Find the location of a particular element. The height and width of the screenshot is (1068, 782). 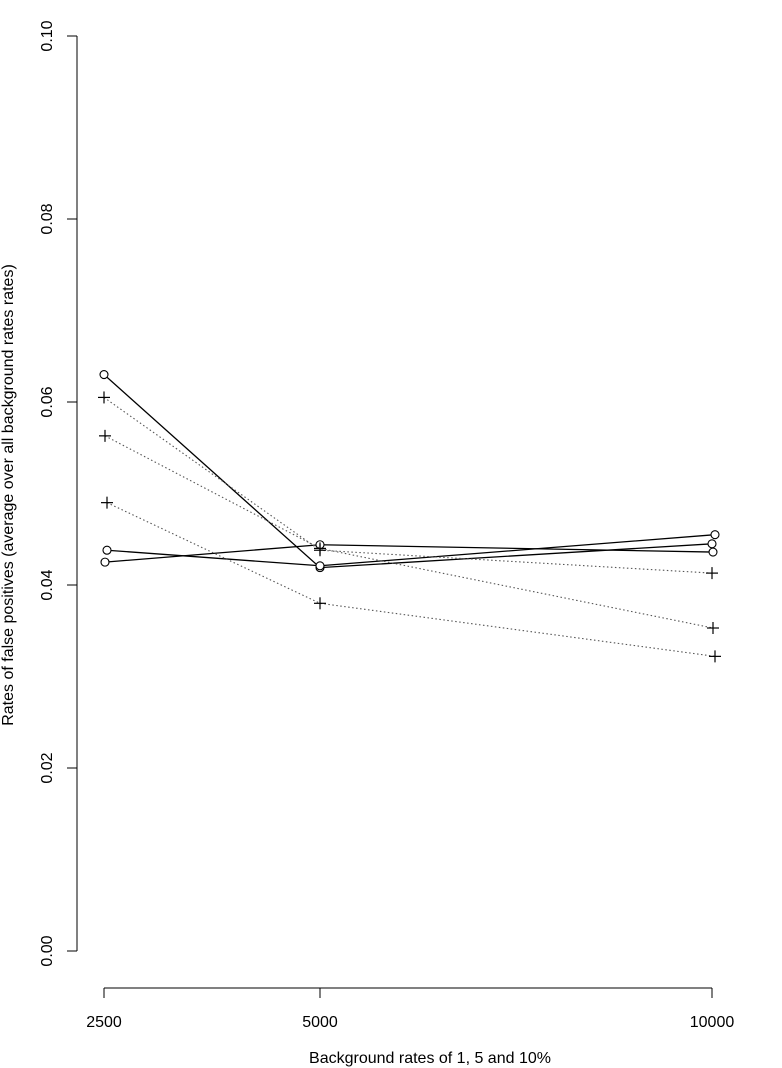

y-tick-label: 0.00 is located at coordinates (47, 950).